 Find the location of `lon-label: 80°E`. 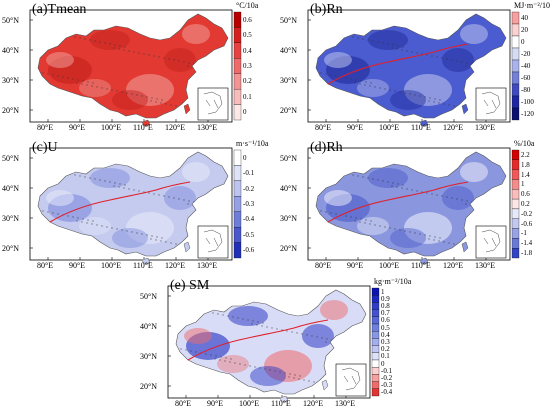

lon-label: 80°E is located at coordinates (45, 127).